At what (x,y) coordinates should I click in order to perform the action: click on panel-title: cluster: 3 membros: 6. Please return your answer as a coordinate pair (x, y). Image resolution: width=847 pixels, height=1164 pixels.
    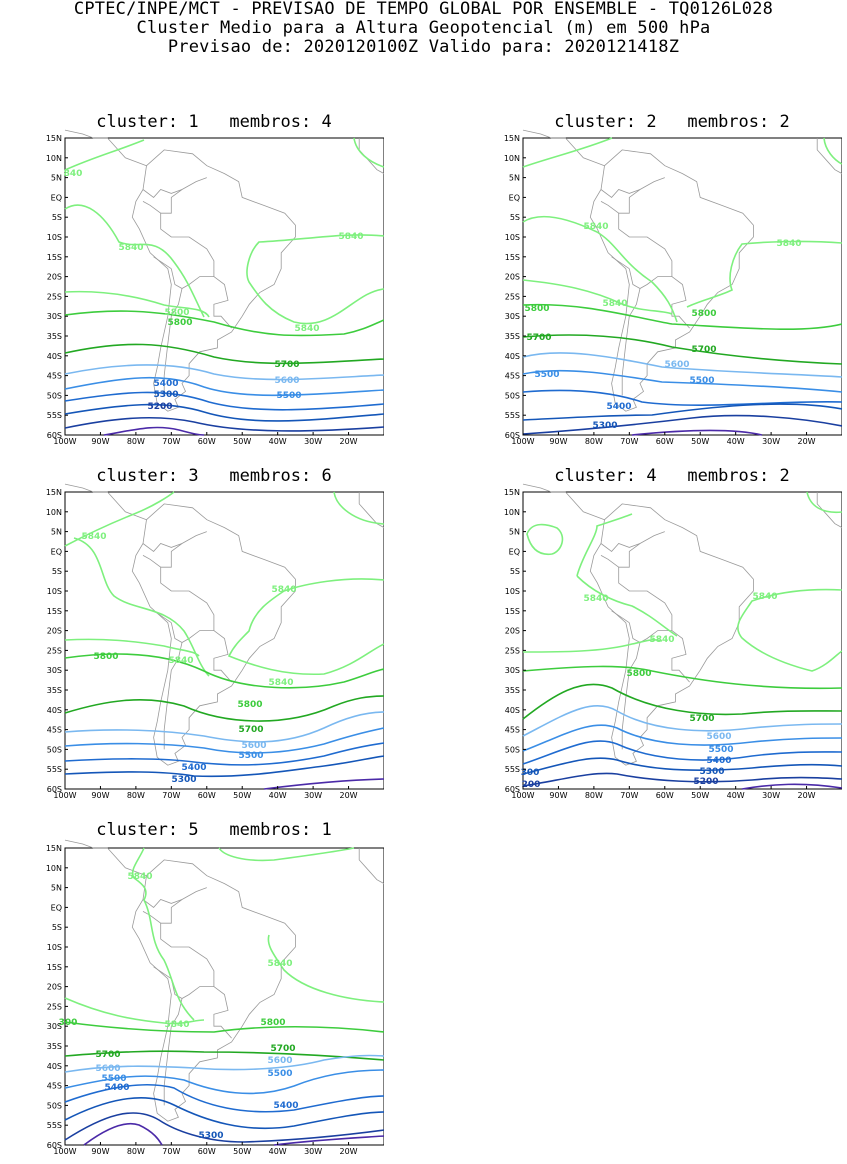
    Looking at the image, I should click on (214, 476).